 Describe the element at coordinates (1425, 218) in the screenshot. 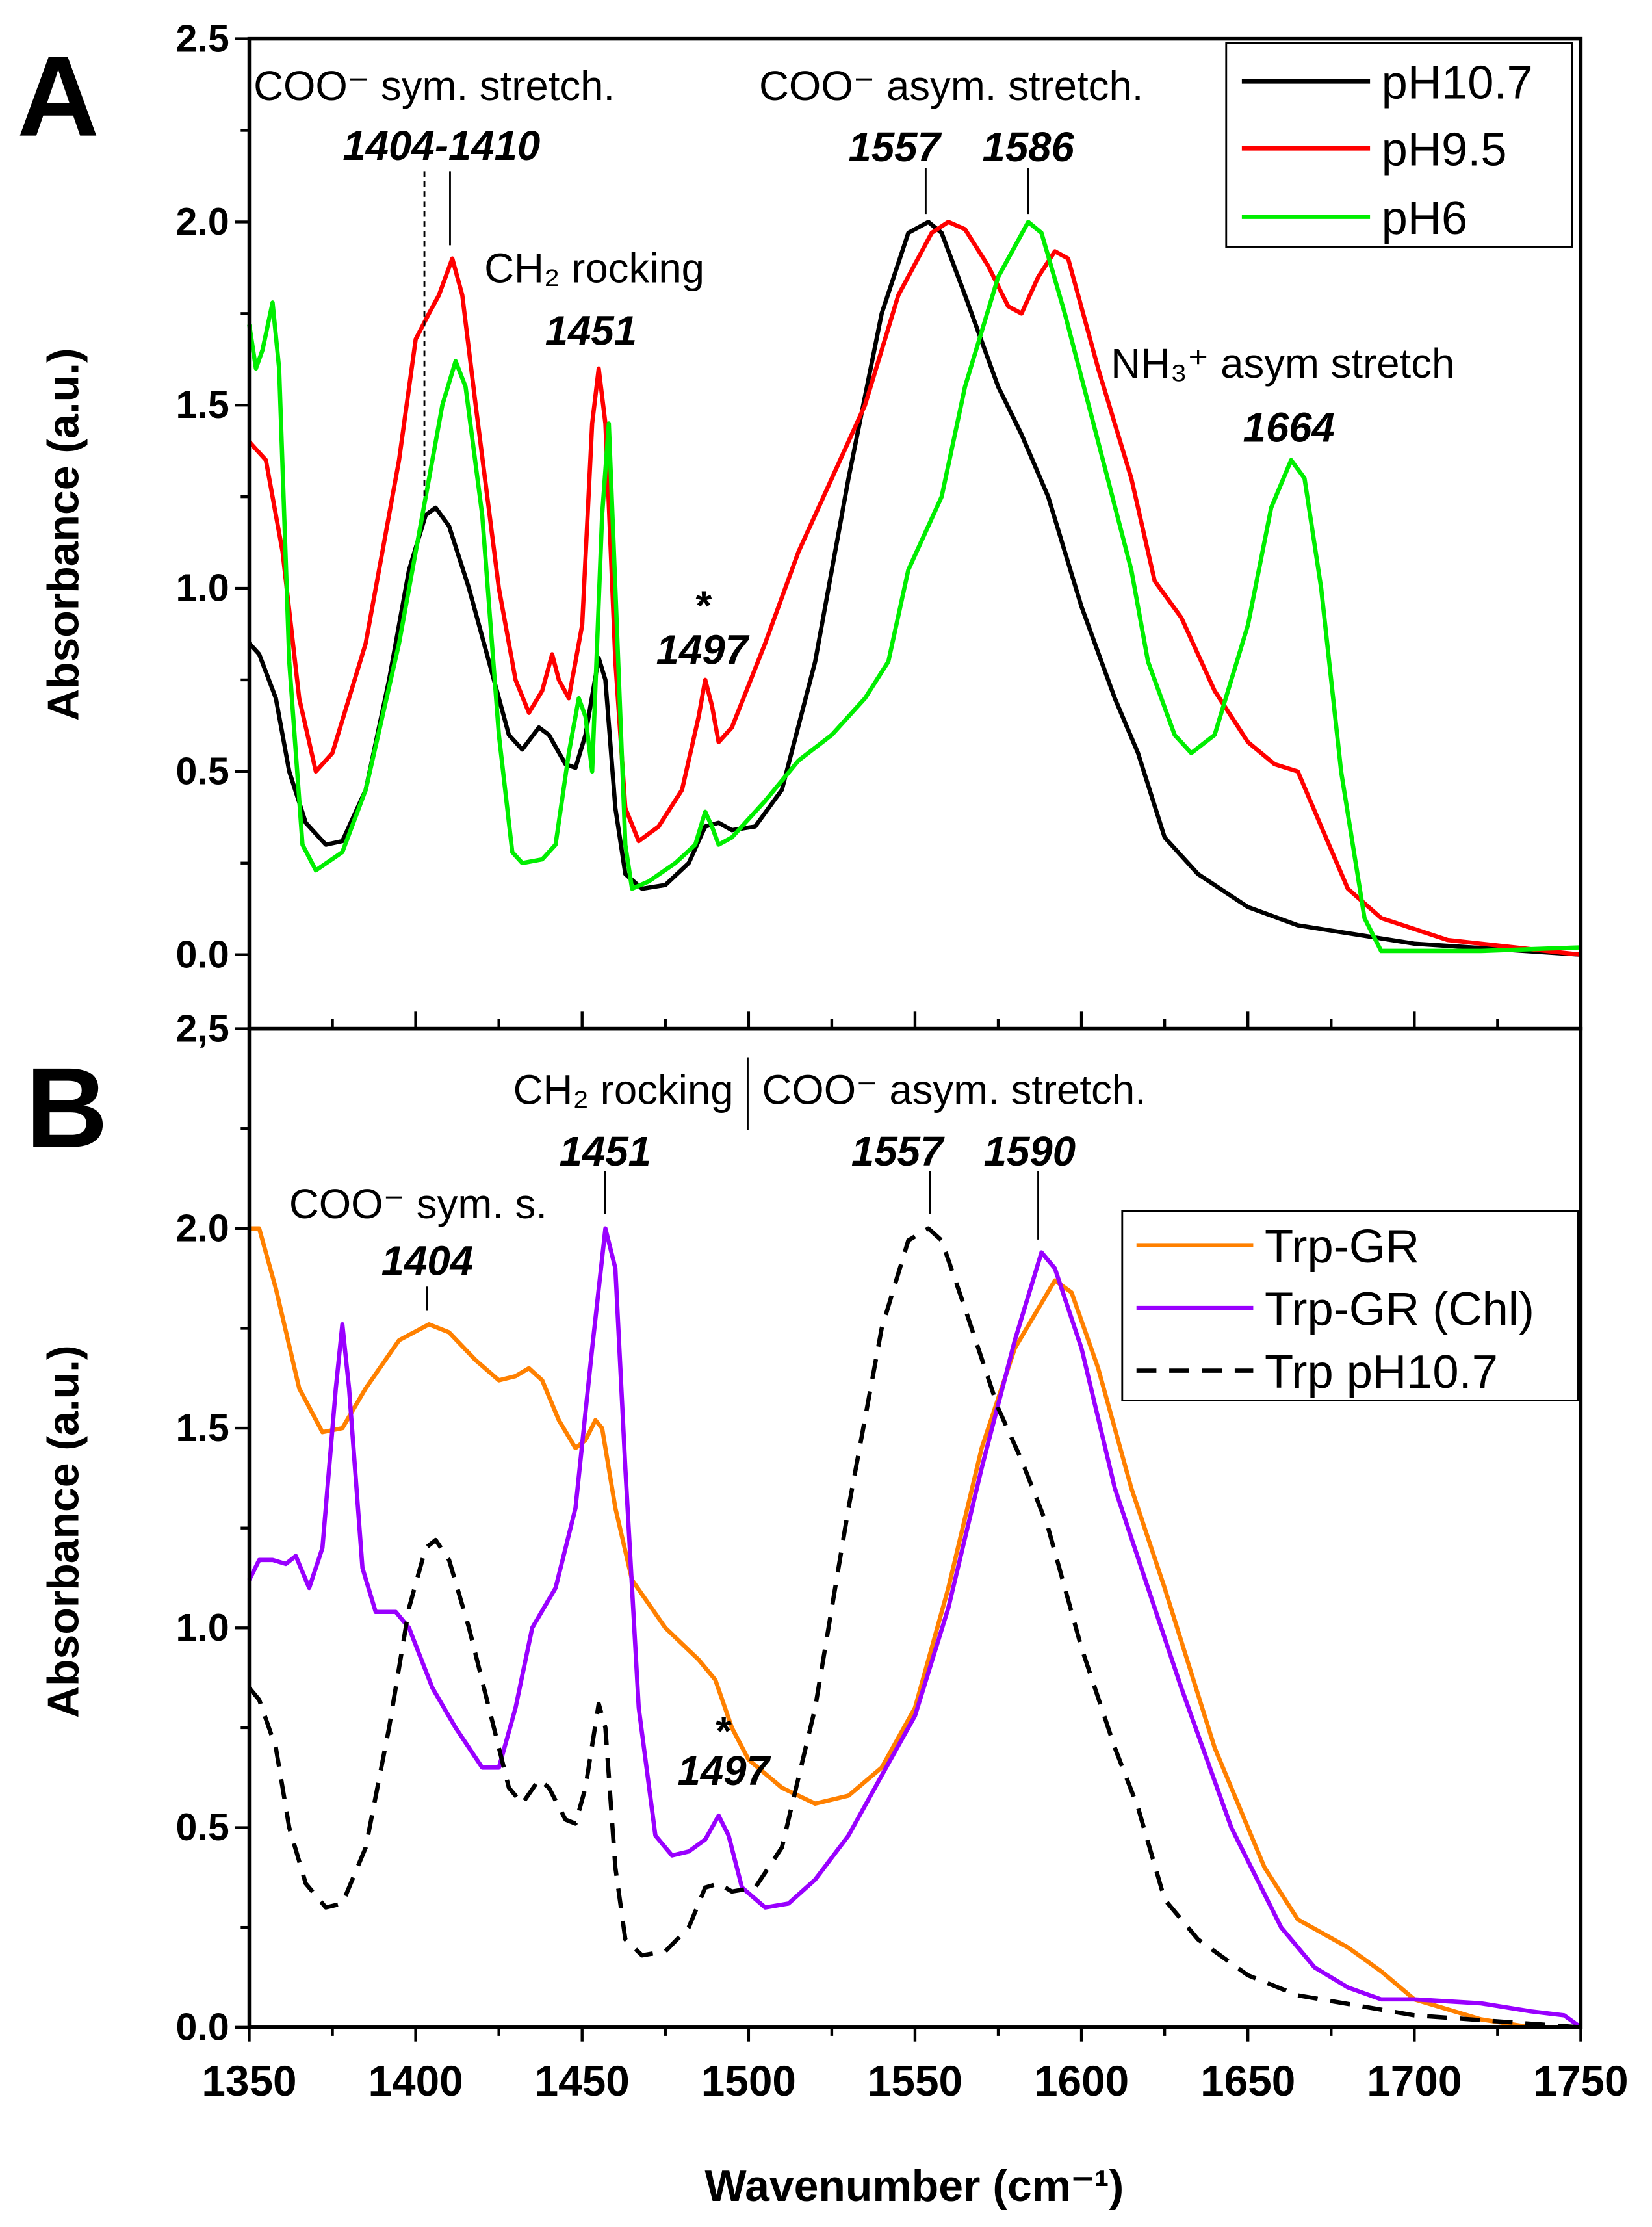

I see `legend-a-label-ph6: pH6` at that location.